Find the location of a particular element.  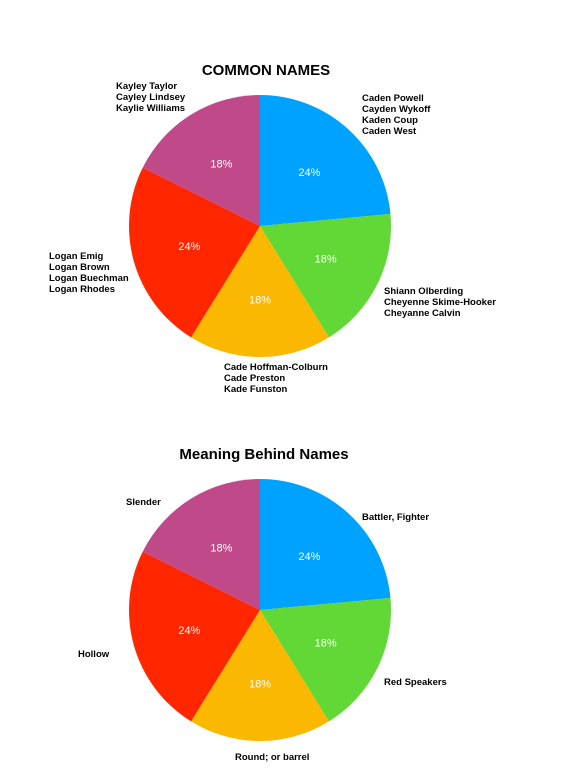

category-label-line: Cayden Wykoff is located at coordinates (396, 109).